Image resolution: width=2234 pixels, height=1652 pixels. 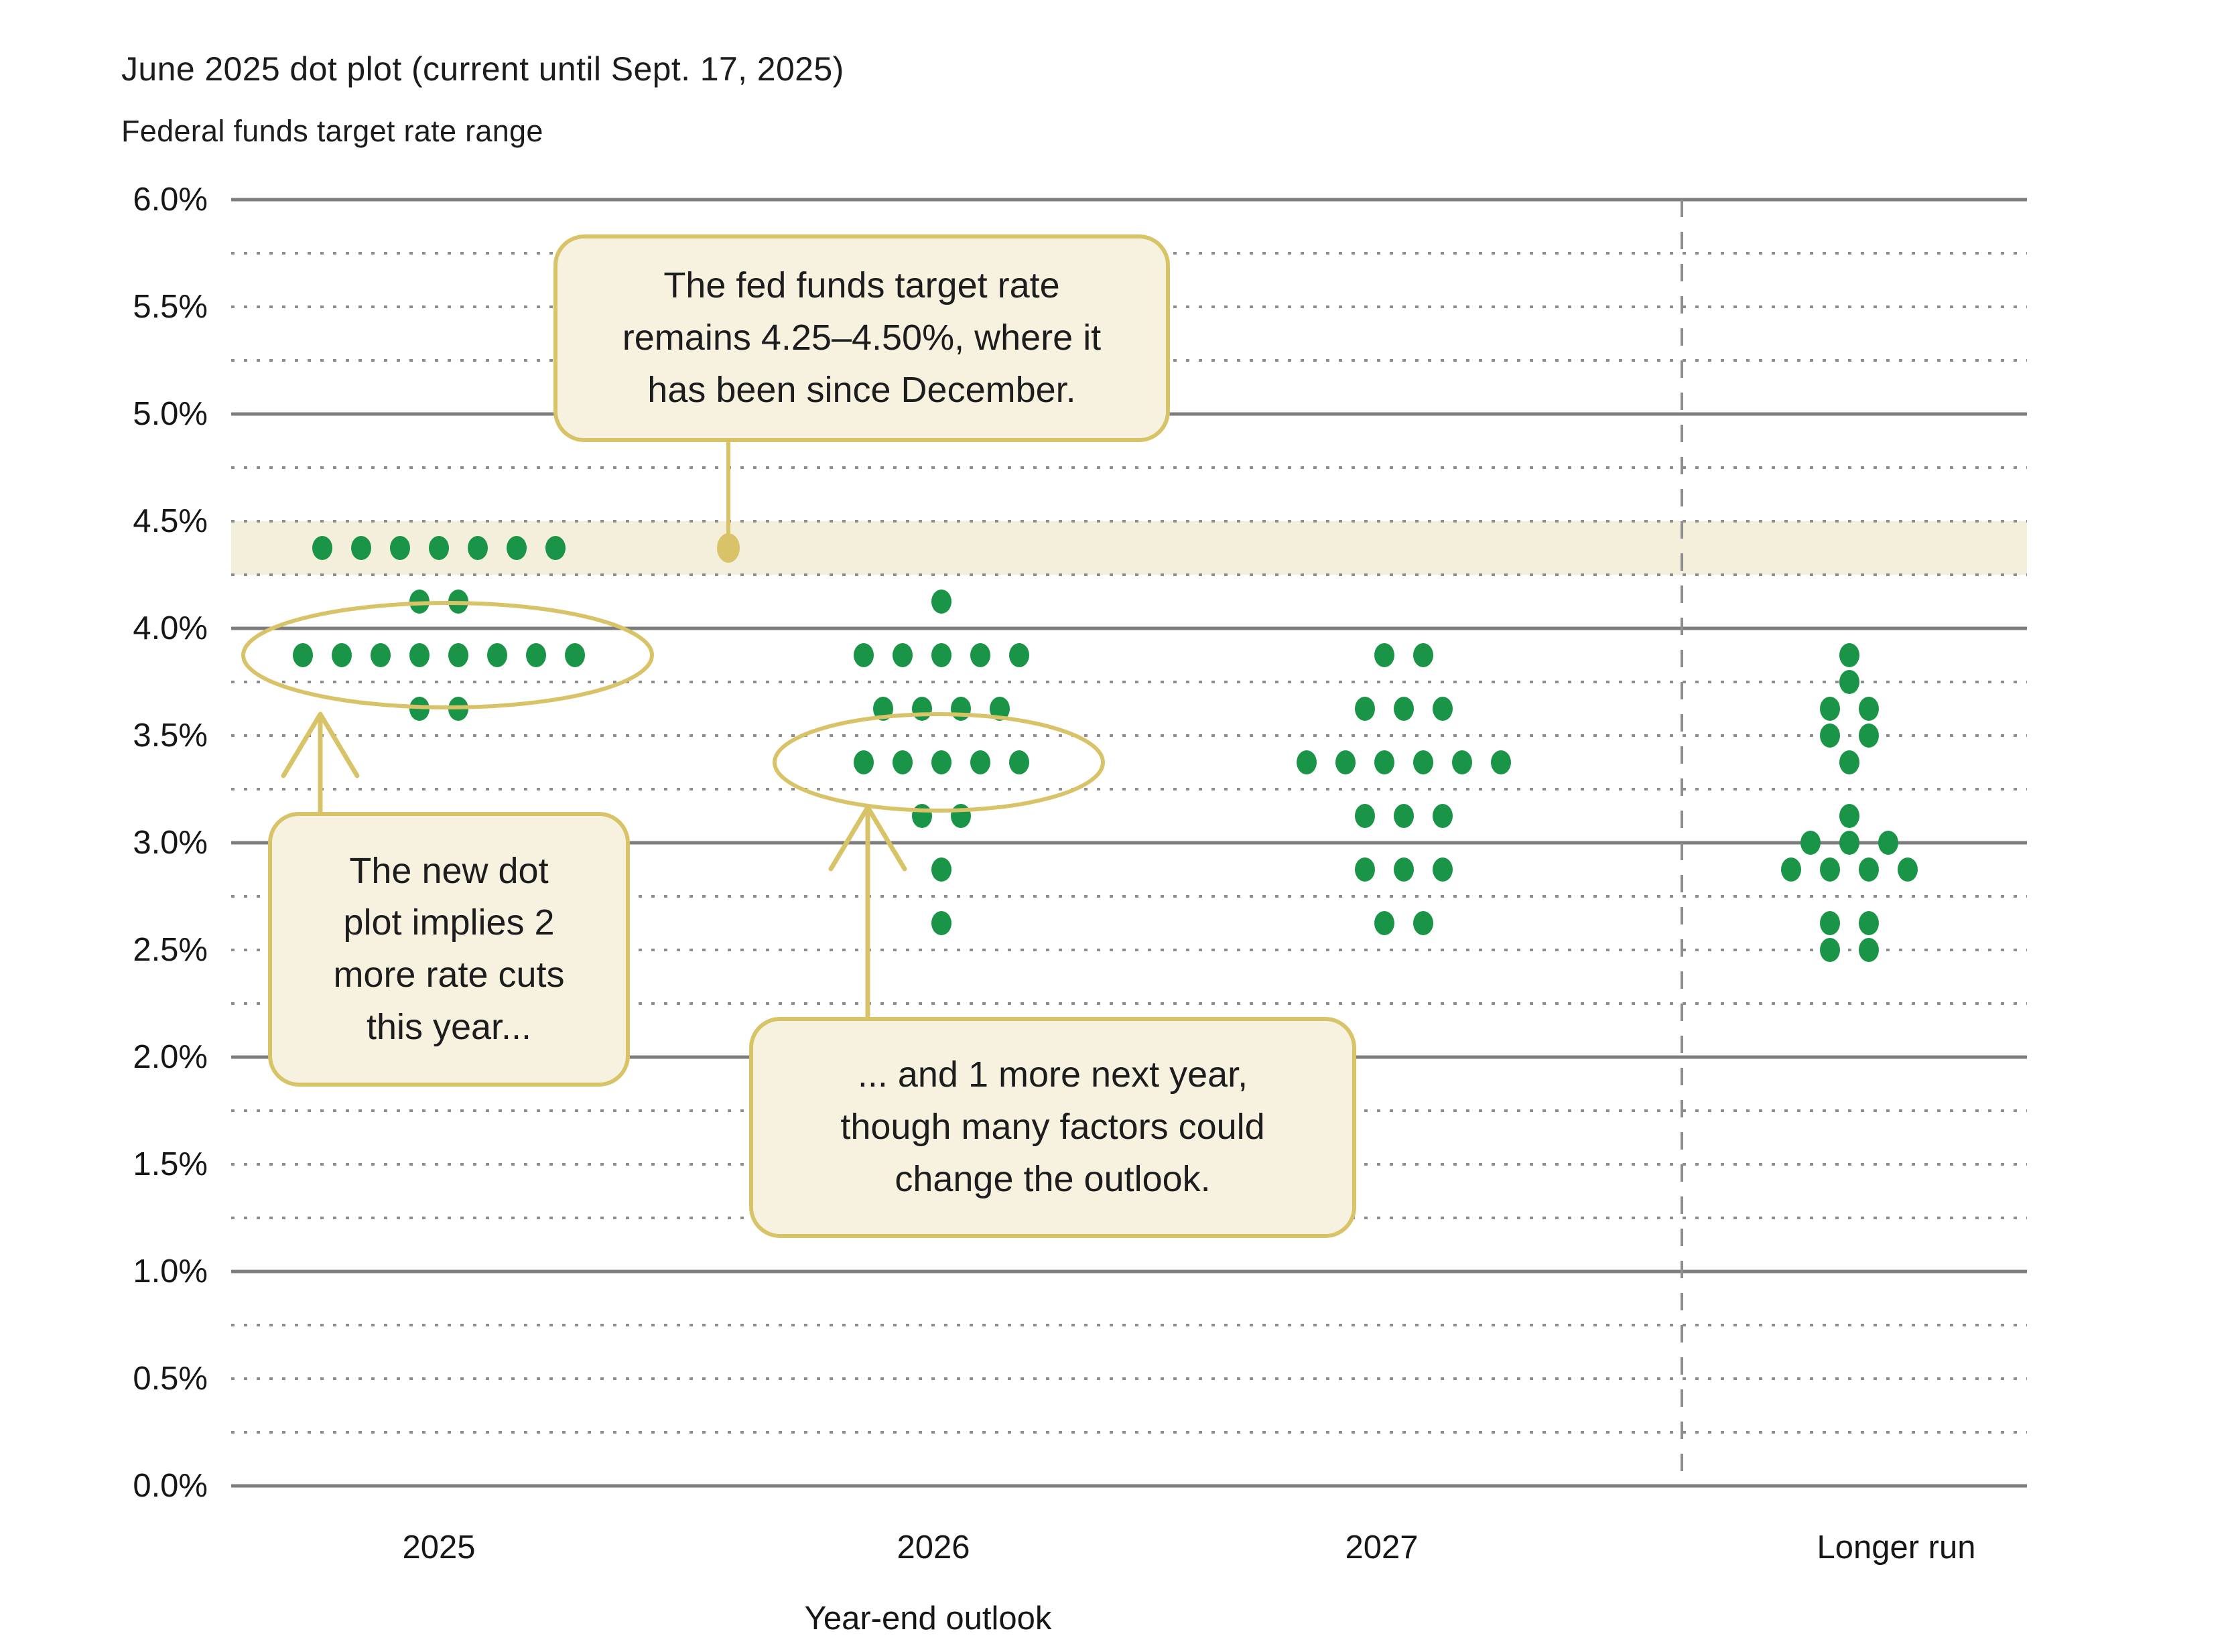 I want to click on y-axis-label: 2.5%, so click(x=170, y=950).